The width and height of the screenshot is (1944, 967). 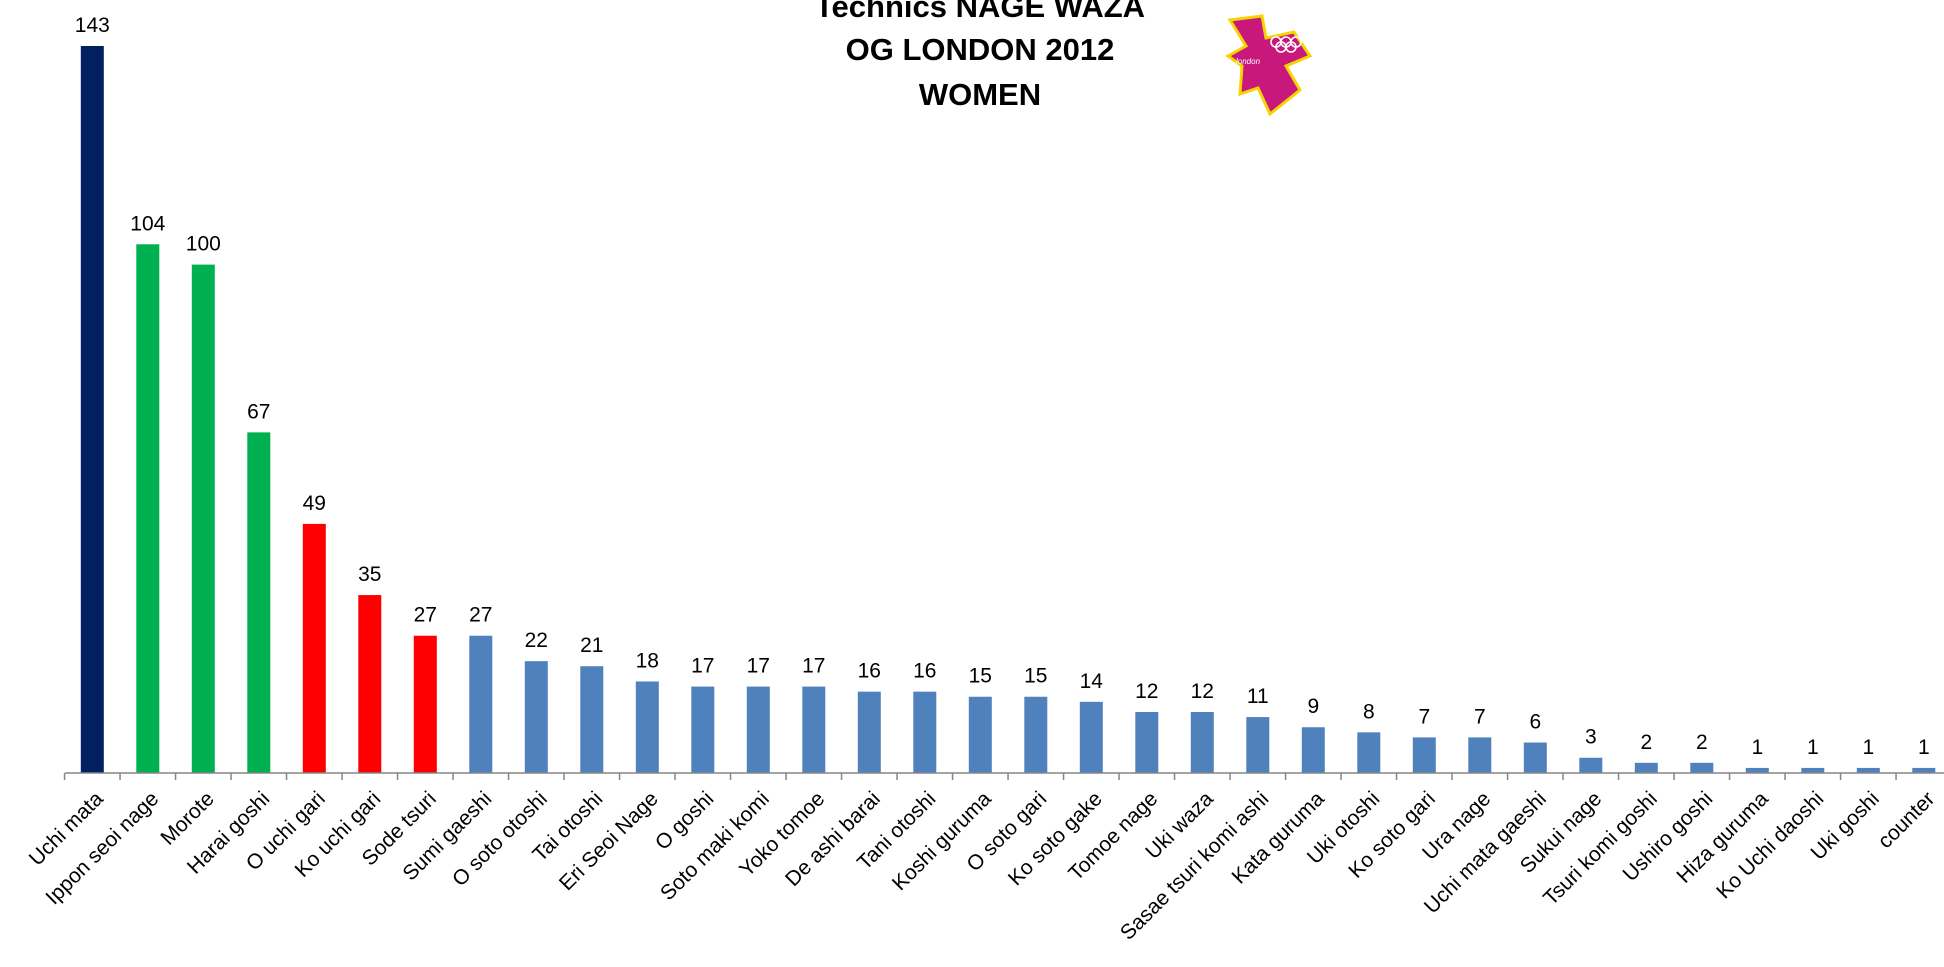 I want to click on data-label: 143, so click(x=92, y=25).